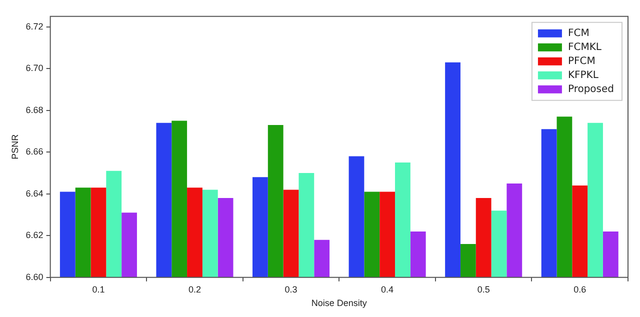 The image size is (640, 317). Describe the element at coordinates (580, 289) in the screenshot. I see `x-tick-label: 0.6` at that location.